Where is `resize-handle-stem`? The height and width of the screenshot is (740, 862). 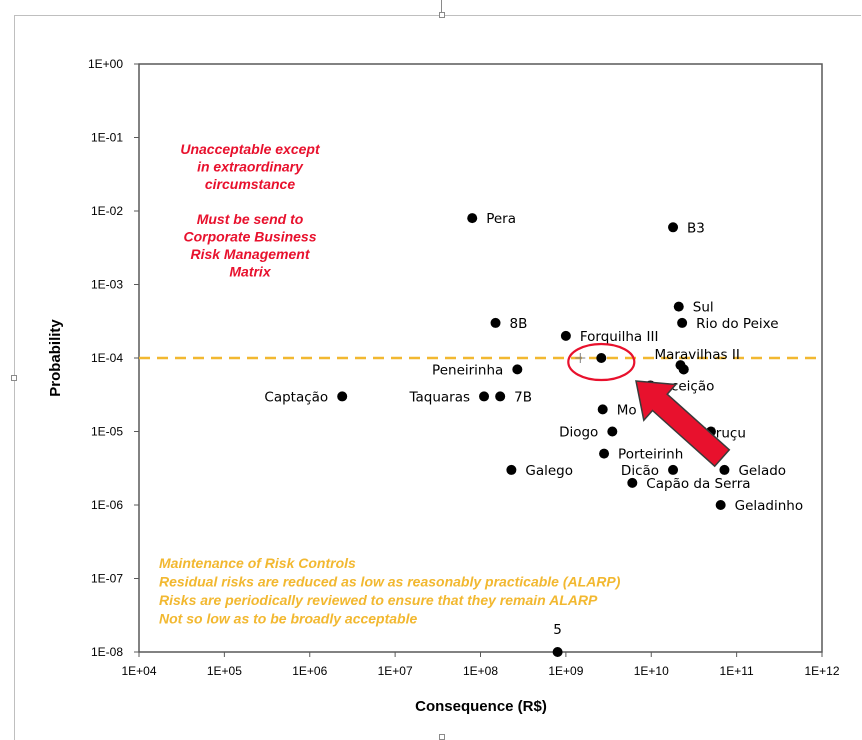
resize-handle-stem is located at coordinates (441, 6).